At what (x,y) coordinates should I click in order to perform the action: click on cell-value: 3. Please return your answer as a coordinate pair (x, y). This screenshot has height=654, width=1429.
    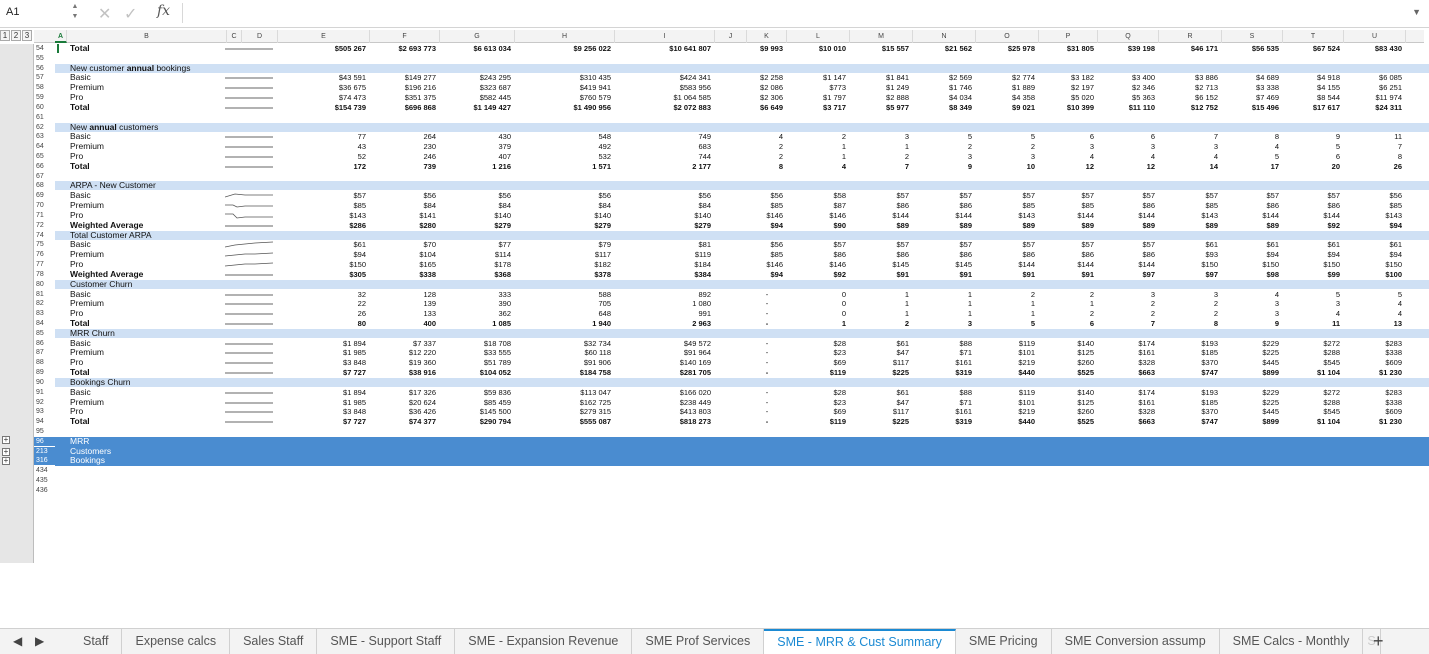
    Looking at the image, I should click on (1152, 294).